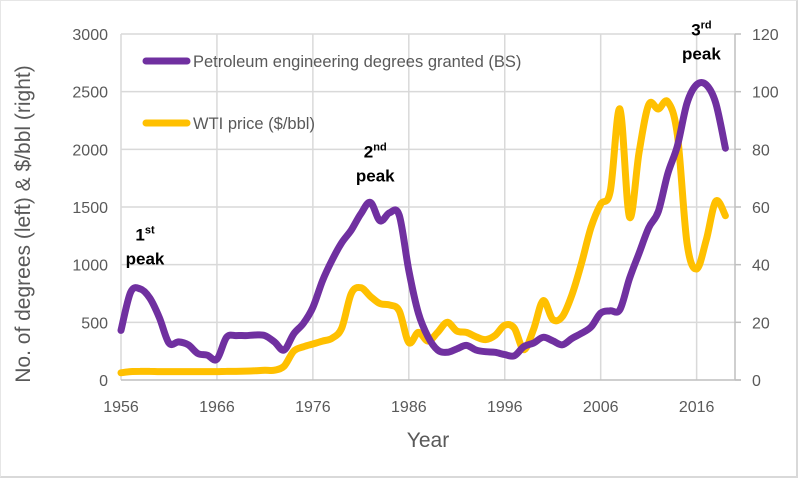 This screenshot has height=481, width=800. What do you see at coordinates (505, 407) in the screenshot?
I see `x-tick-label: 1996` at bounding box center [505, 407].